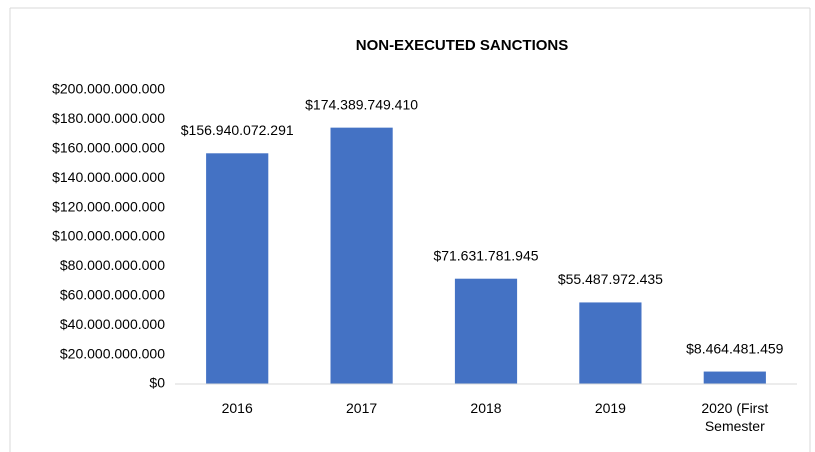  What do you see at coordinates (108, 206) in the screenshot?
I see `y-tick-label: $120.000.000.000` at bounding box center [108, 206].